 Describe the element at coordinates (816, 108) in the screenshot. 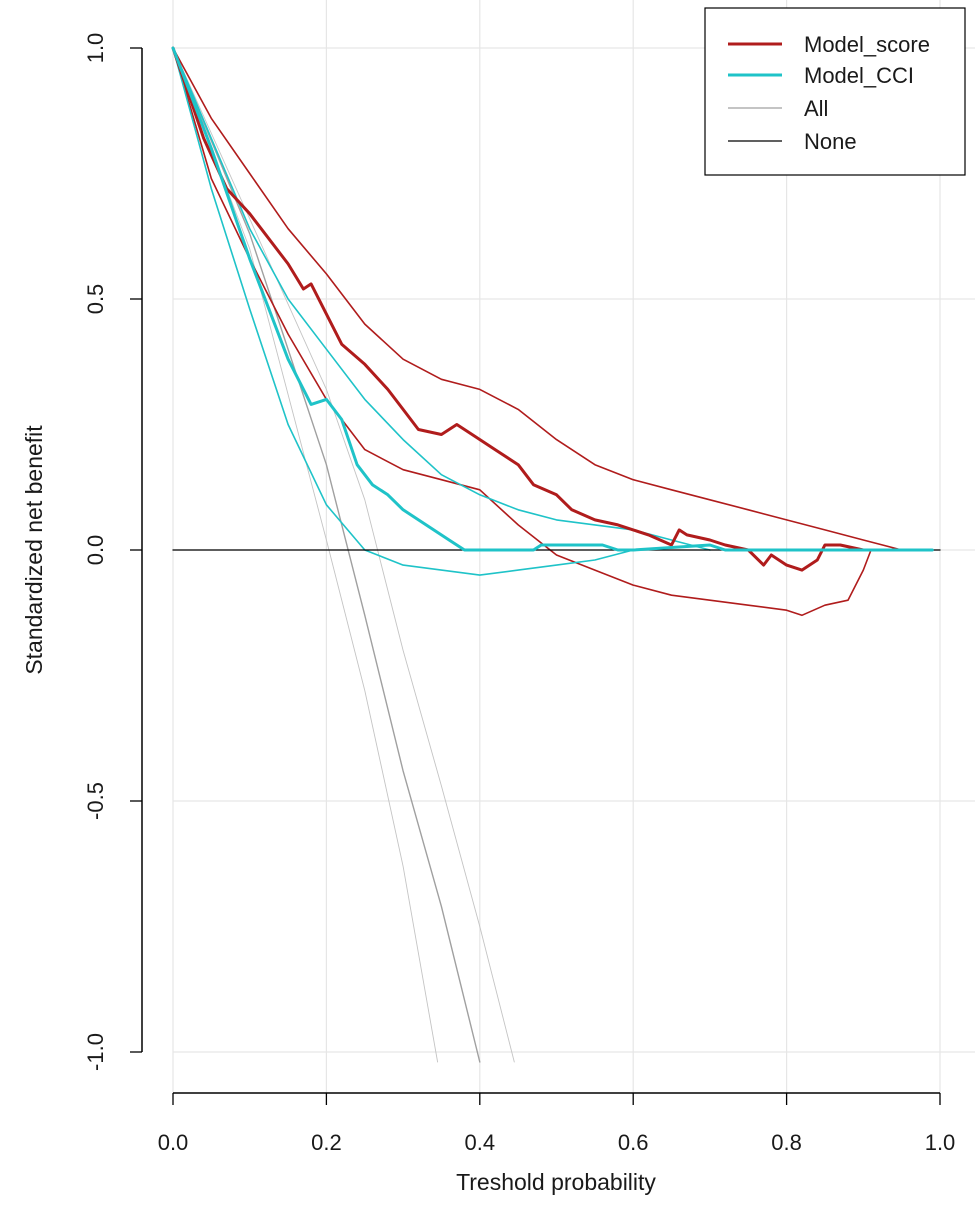

I see `legend-label-all: All` at that location.